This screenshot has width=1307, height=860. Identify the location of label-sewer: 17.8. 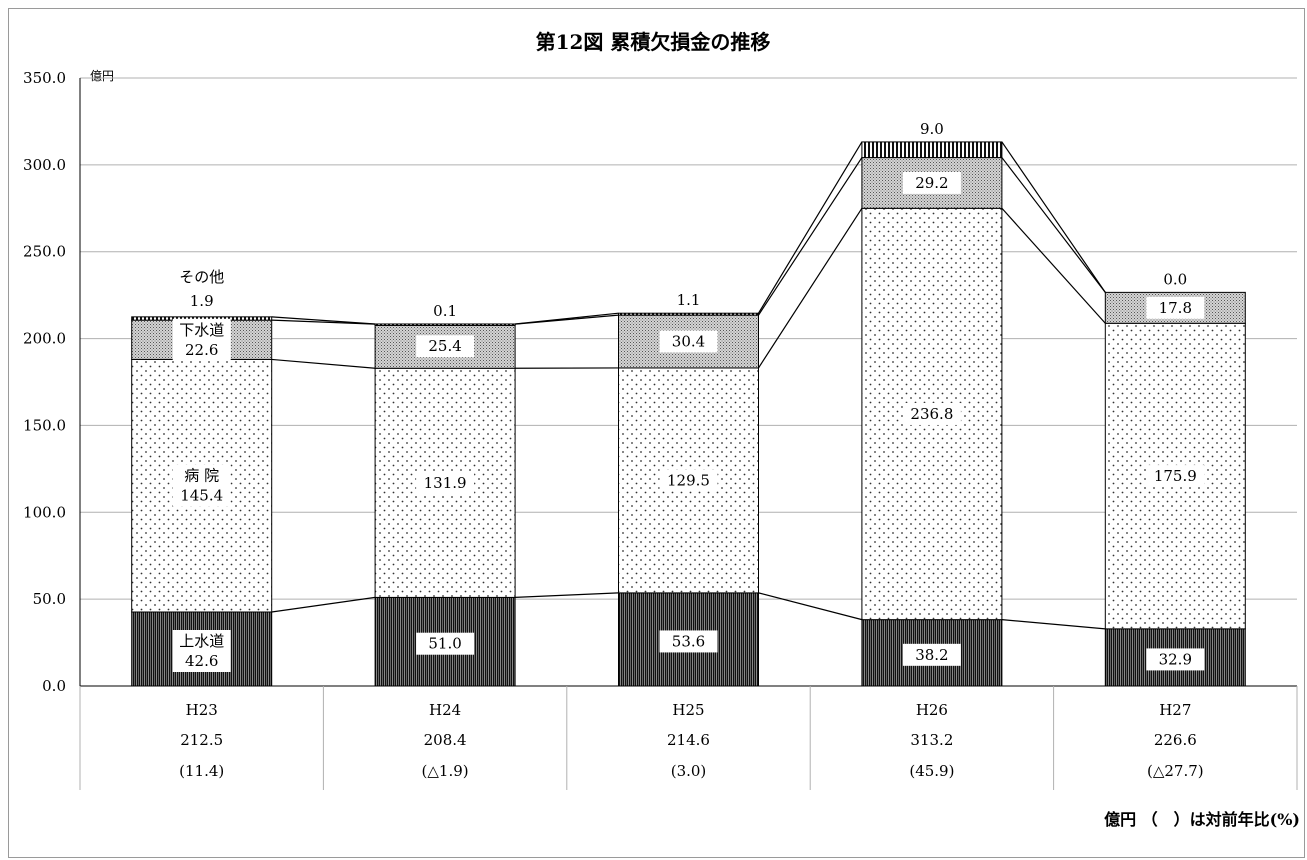
(1175, 307).